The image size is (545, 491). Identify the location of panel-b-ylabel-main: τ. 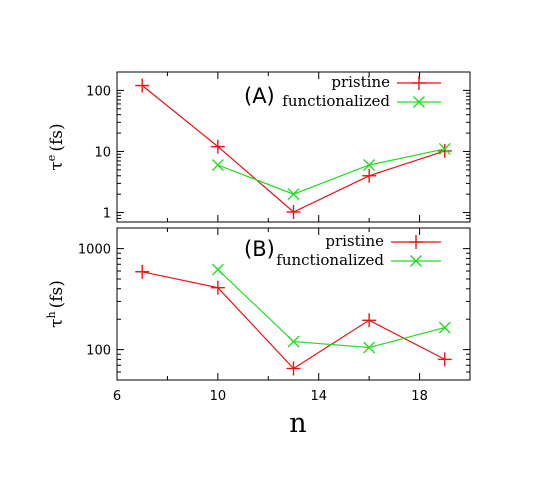
(57, 322).